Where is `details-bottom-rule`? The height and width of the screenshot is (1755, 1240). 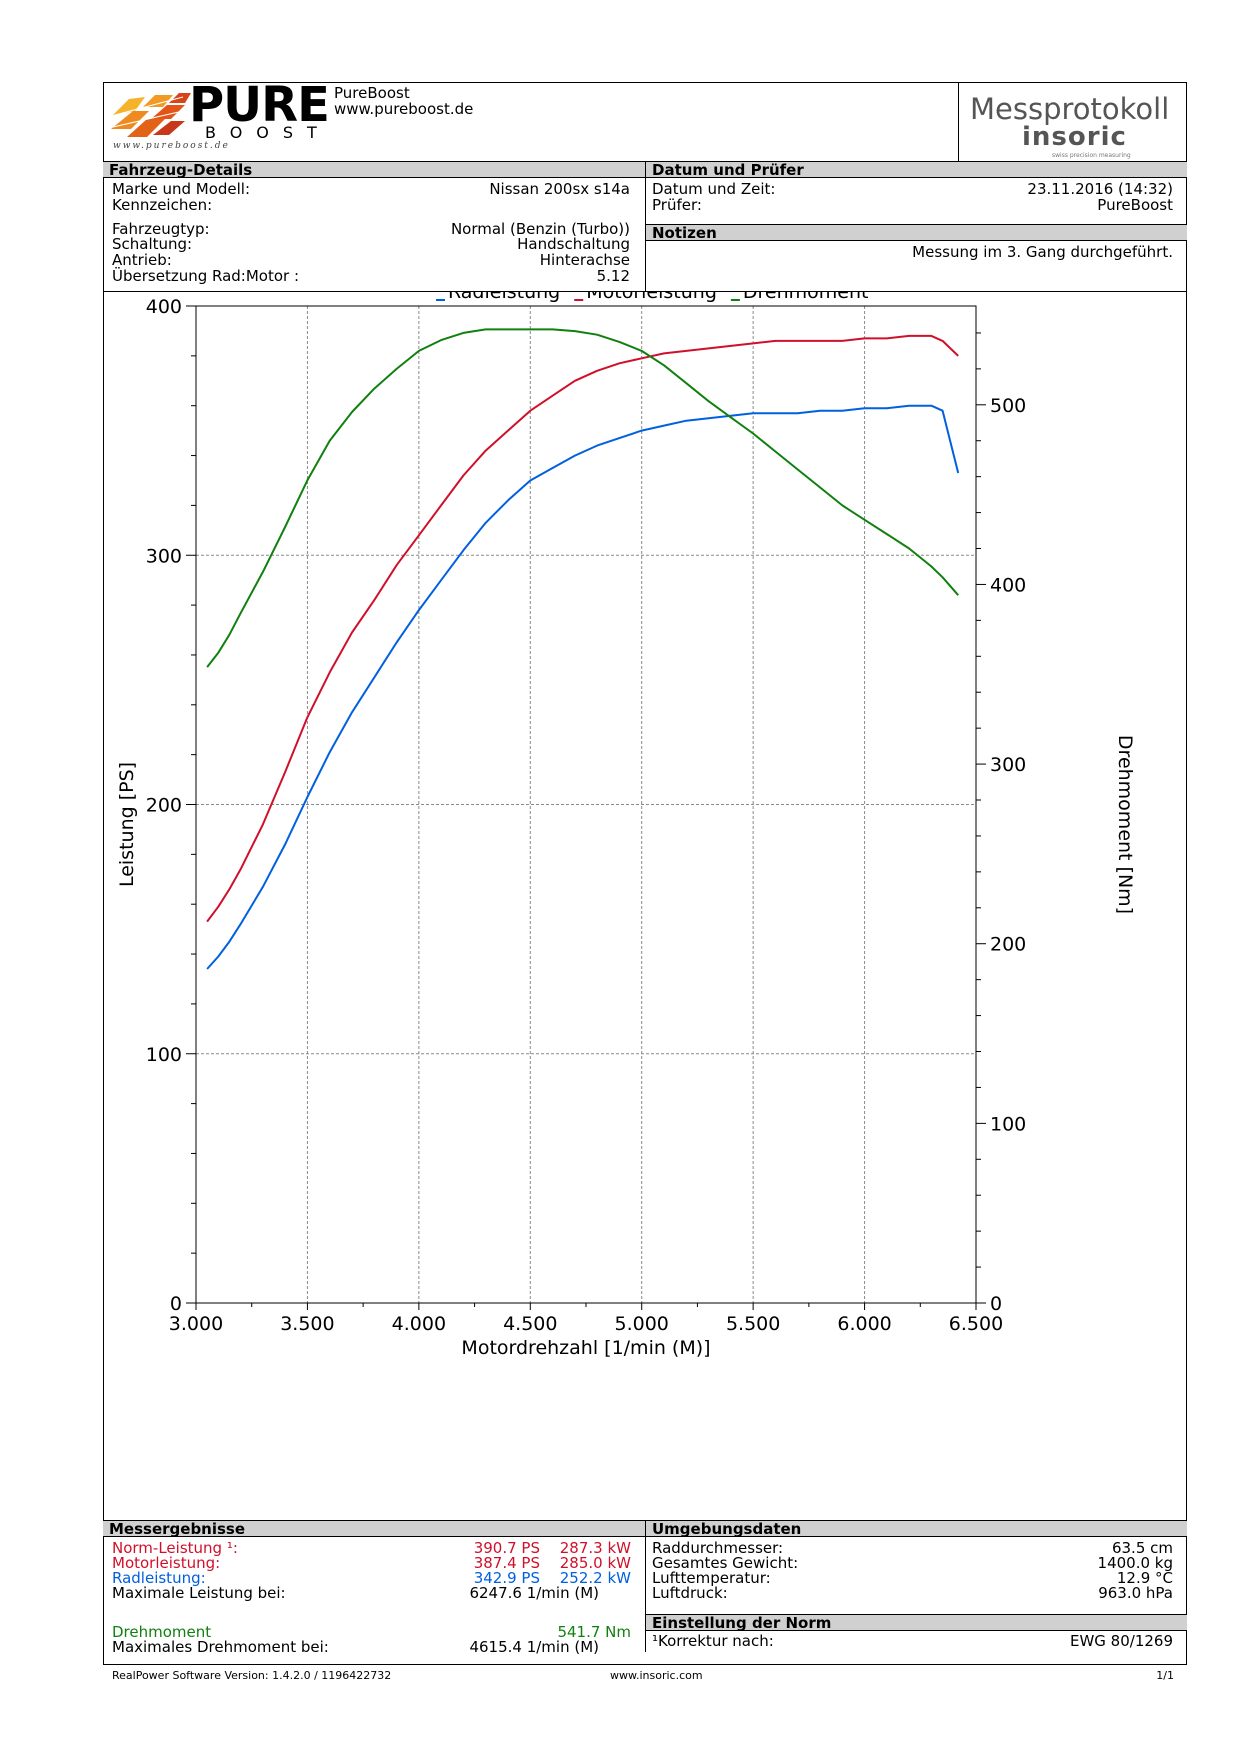 details-bottom-rule is located at coordinates (645, 291).